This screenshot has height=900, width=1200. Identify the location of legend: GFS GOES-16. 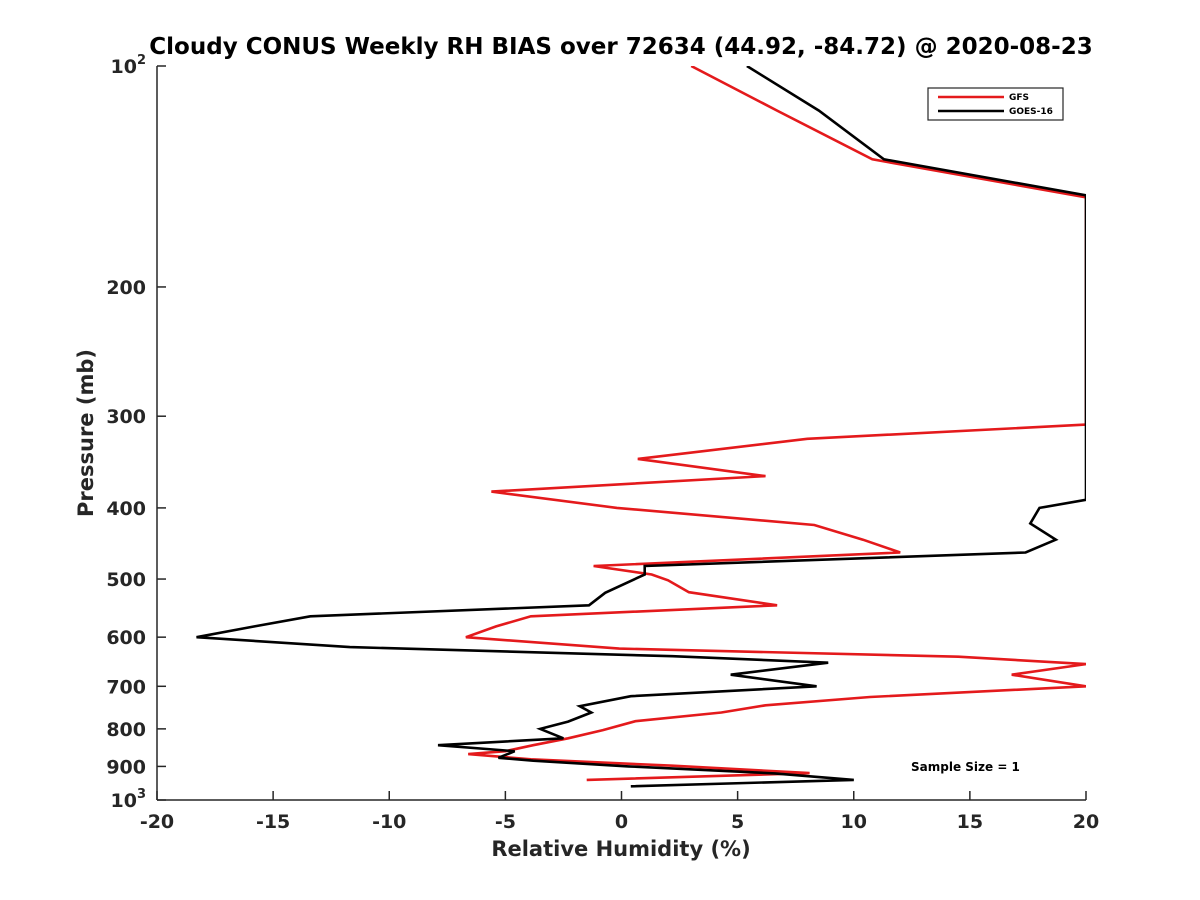
(995, 104).